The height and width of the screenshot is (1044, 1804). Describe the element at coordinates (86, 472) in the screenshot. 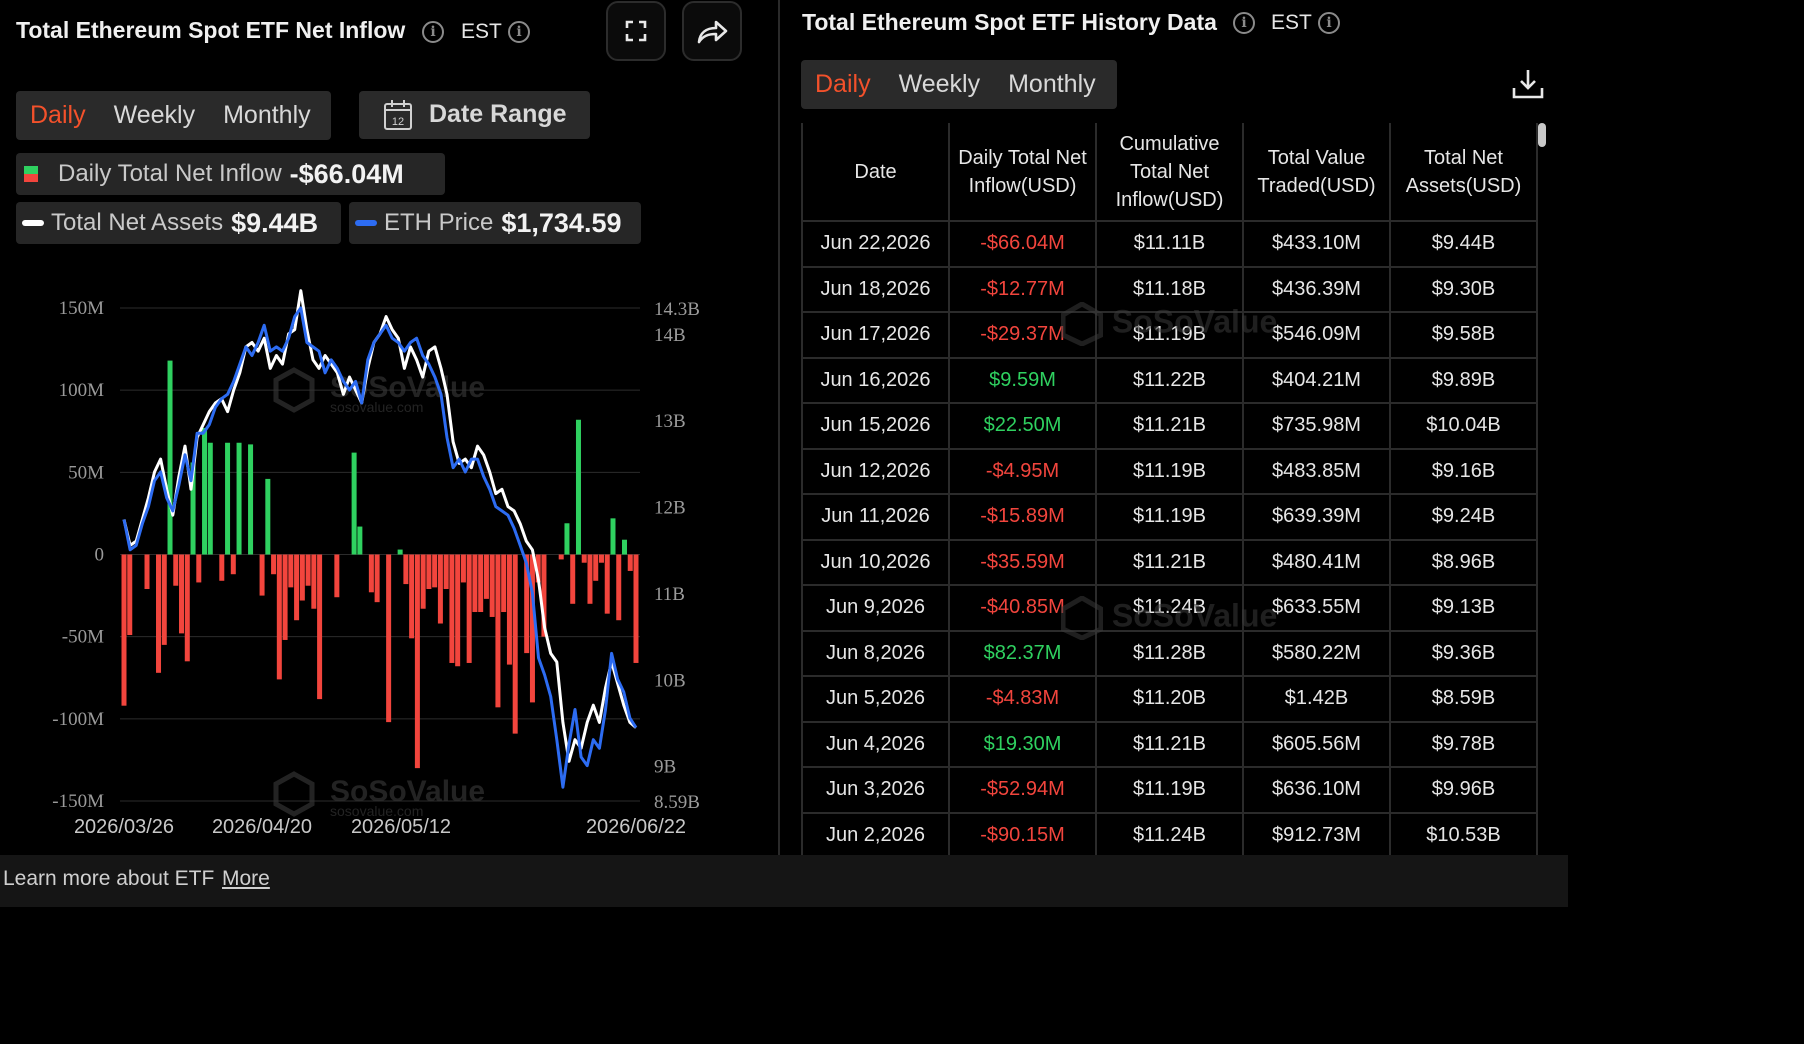

I see `y-left-tick-label: 50M` at that location.